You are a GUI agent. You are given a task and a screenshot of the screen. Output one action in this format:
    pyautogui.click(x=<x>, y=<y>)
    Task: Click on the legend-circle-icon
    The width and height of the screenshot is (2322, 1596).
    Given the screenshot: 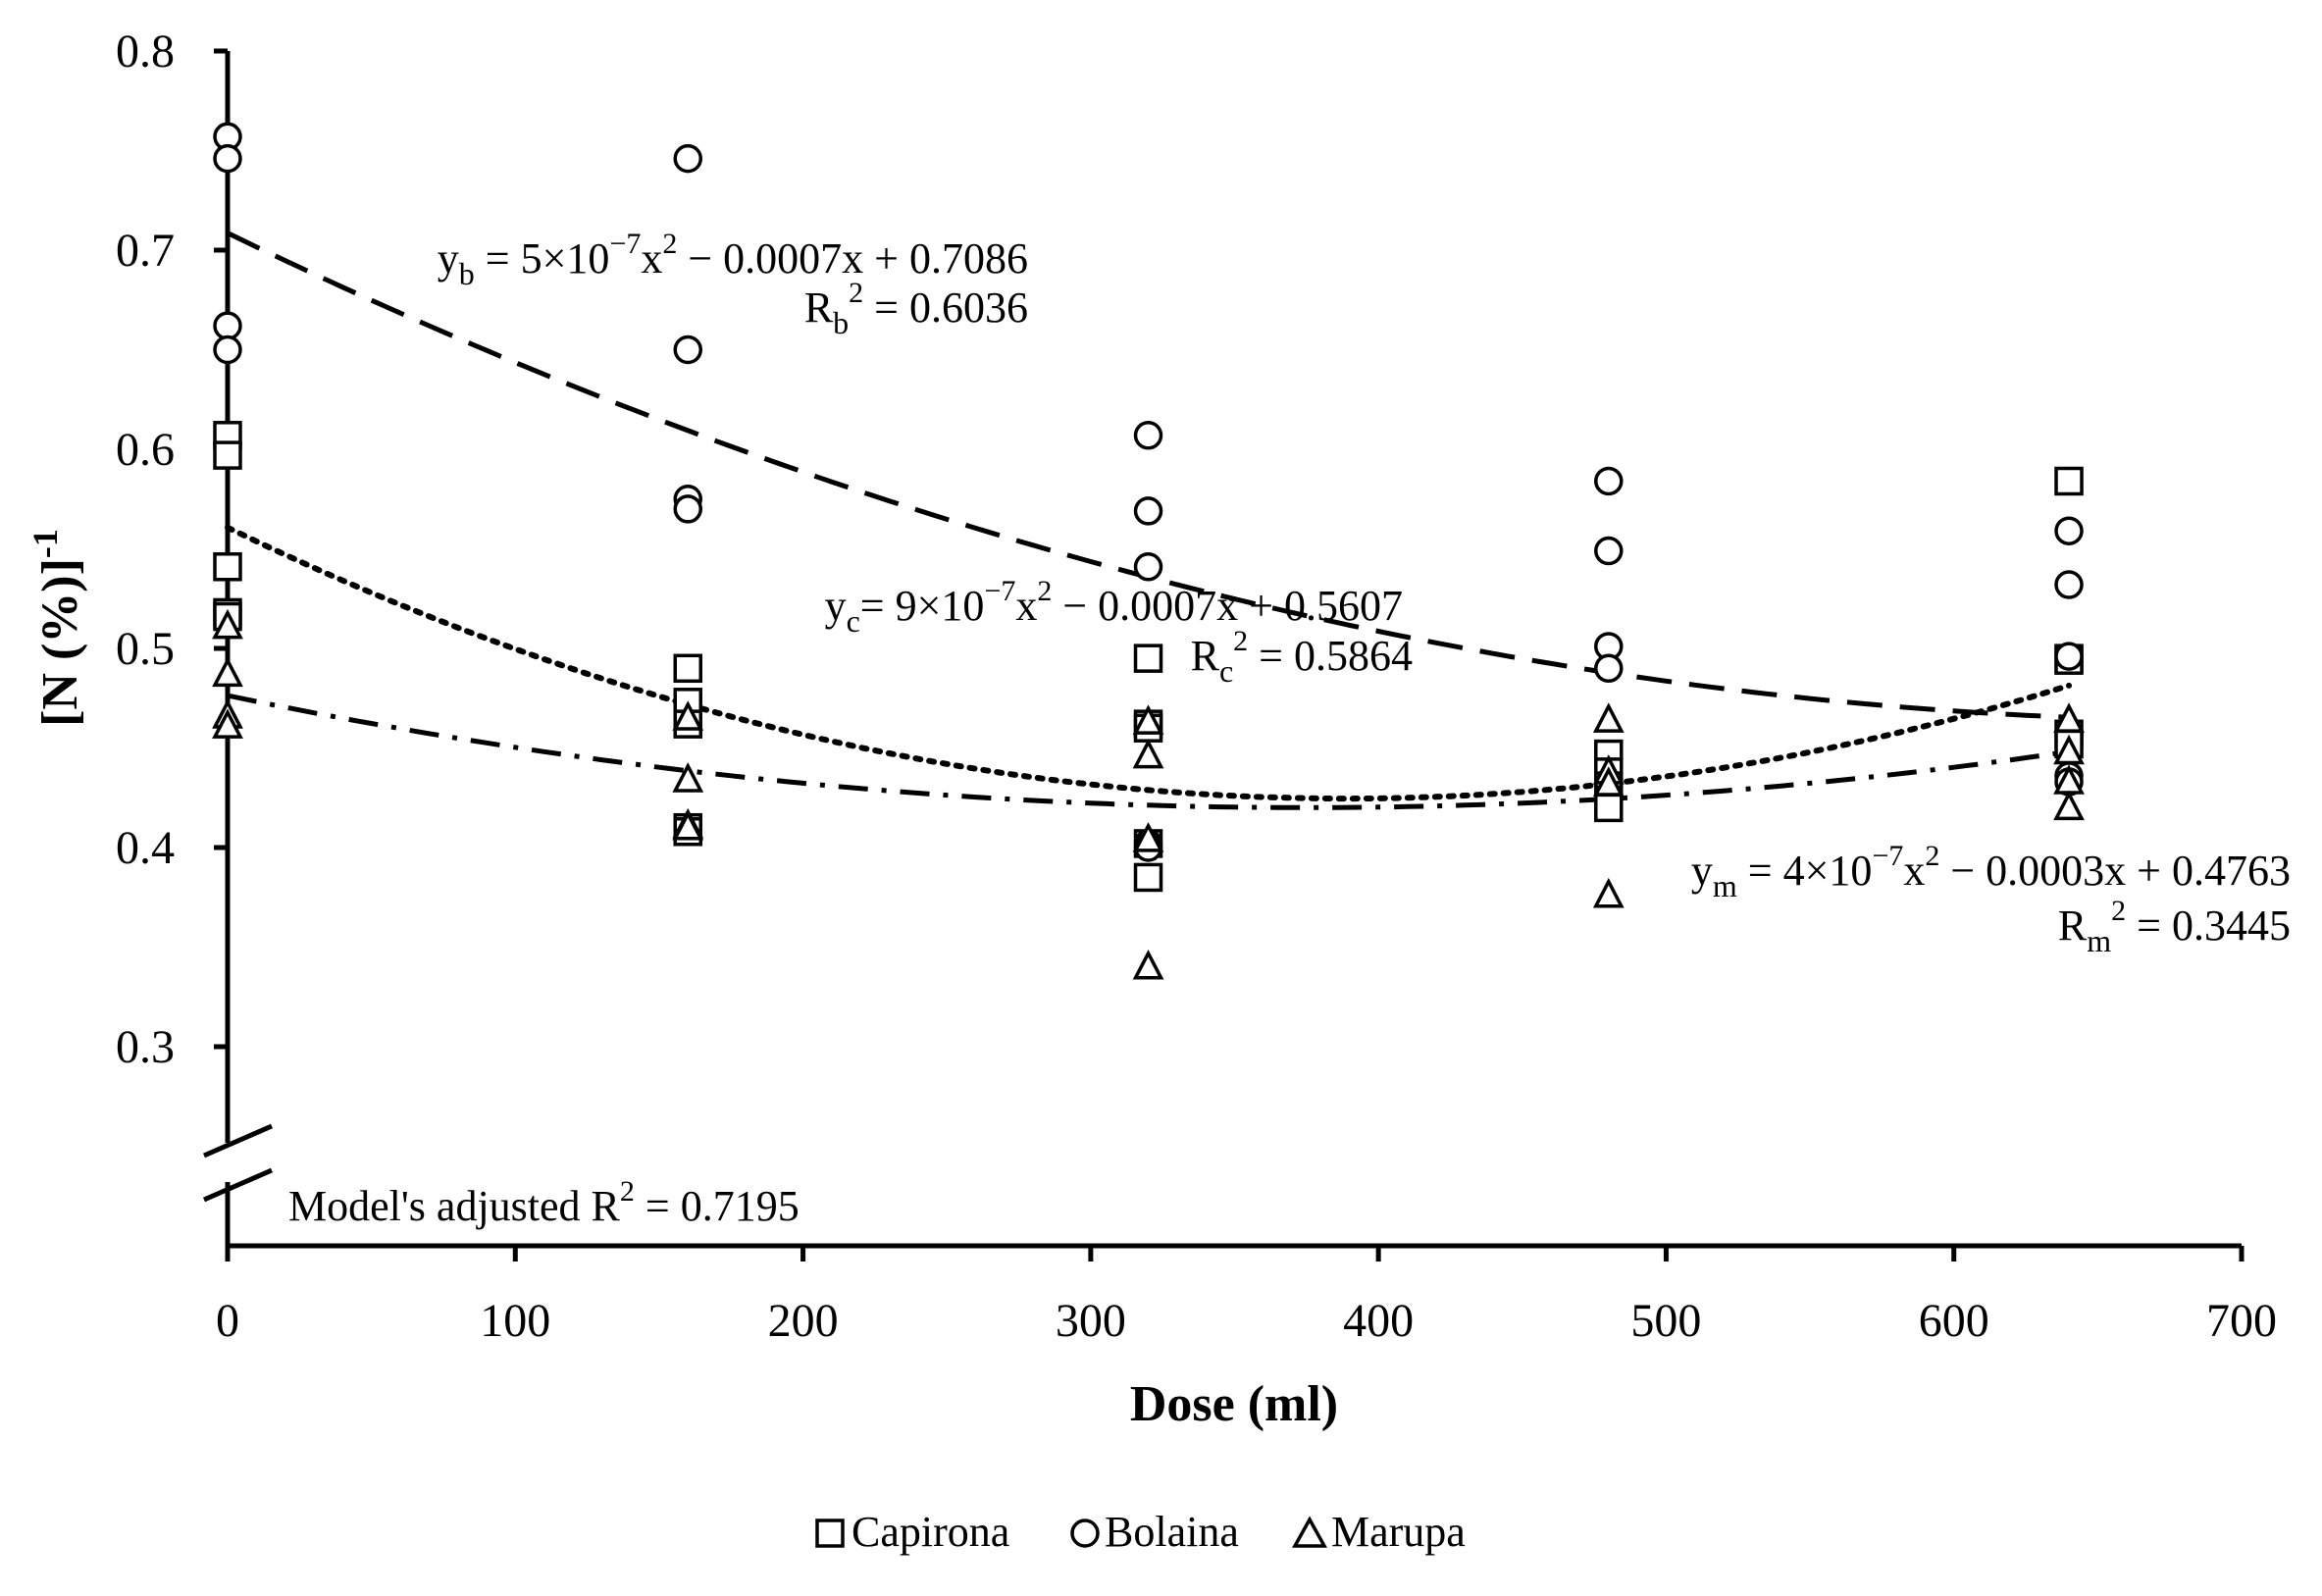 What is the action you would take?
    pyautogui.click(x=1085, y=1533)
    